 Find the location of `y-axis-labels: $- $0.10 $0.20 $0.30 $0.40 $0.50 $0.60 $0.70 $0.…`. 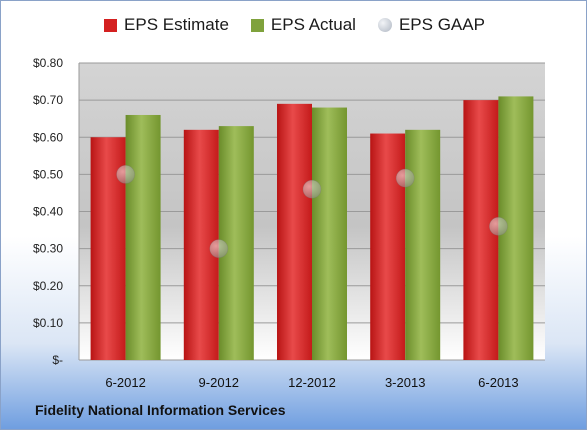

y-axis-labels: $- $0.10 $0.20 $0.30 $0.40 $0.50 $0.60 $0.70 $0.… is located at coordinates (48, 211).